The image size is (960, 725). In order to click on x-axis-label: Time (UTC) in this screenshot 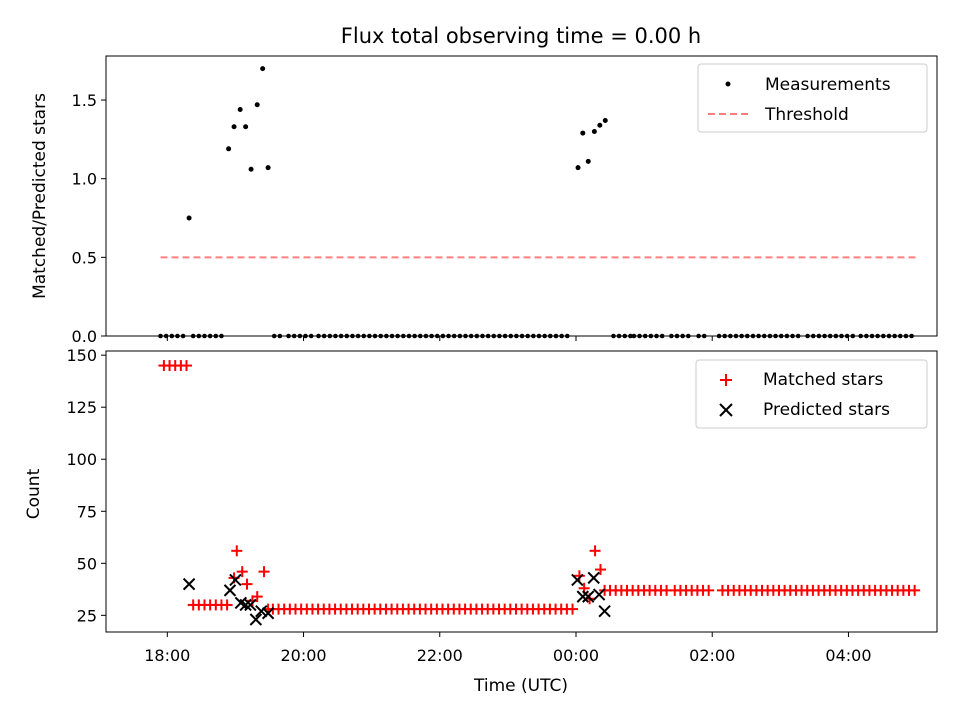, I will do `click(520, 686)`.